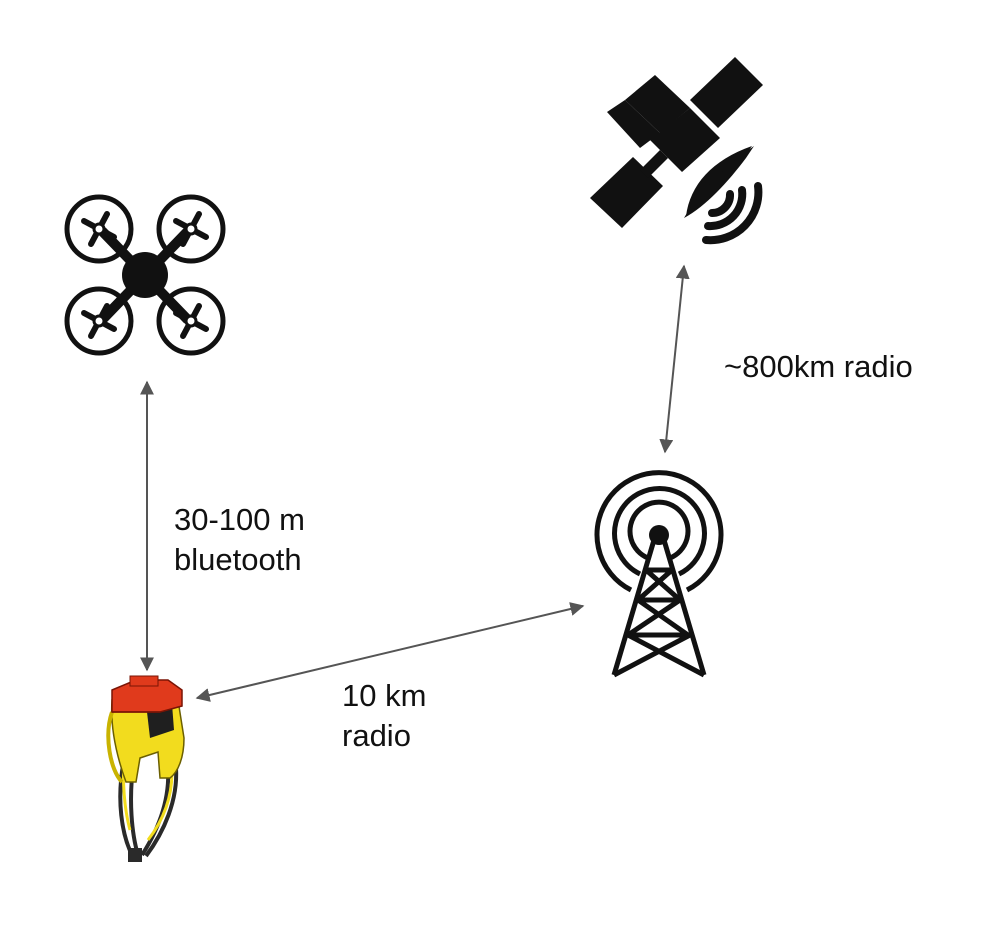 This screenshot has width=982, height=952. What do you see at coordinates (390, 652) in the screenshot?
I see `arrow-tracker-tower` at bounding box center [390, 652].